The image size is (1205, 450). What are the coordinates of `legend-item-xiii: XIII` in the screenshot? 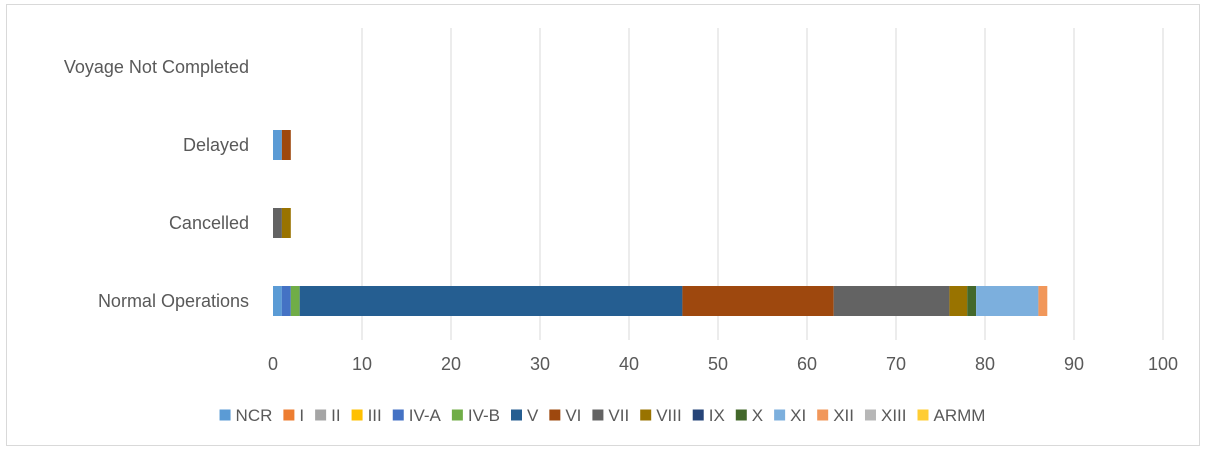 It's located at (885, 415).